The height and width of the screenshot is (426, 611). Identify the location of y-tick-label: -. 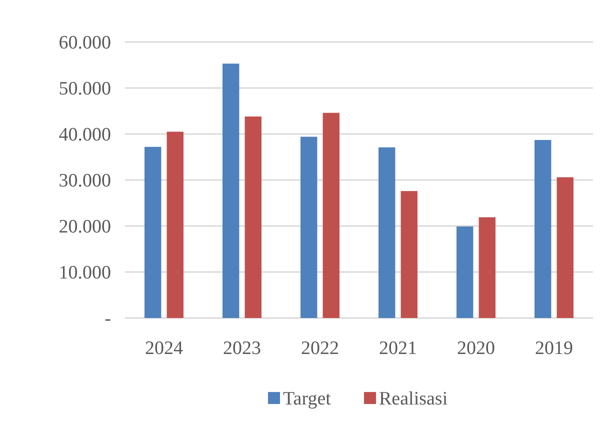
(107, 319).